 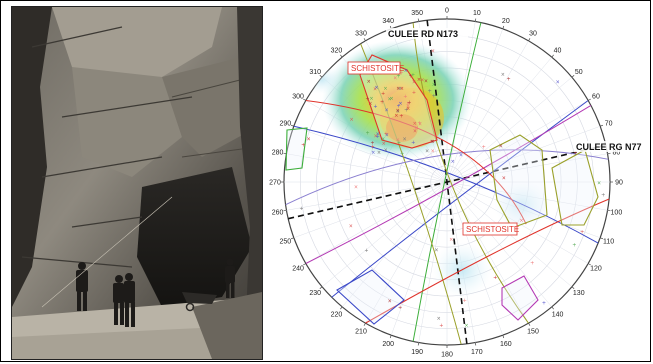 What do you see at coordinates (533, 331) in the screenshot?
I see `azimuth-label: 150` at bounding box center [533, 331].